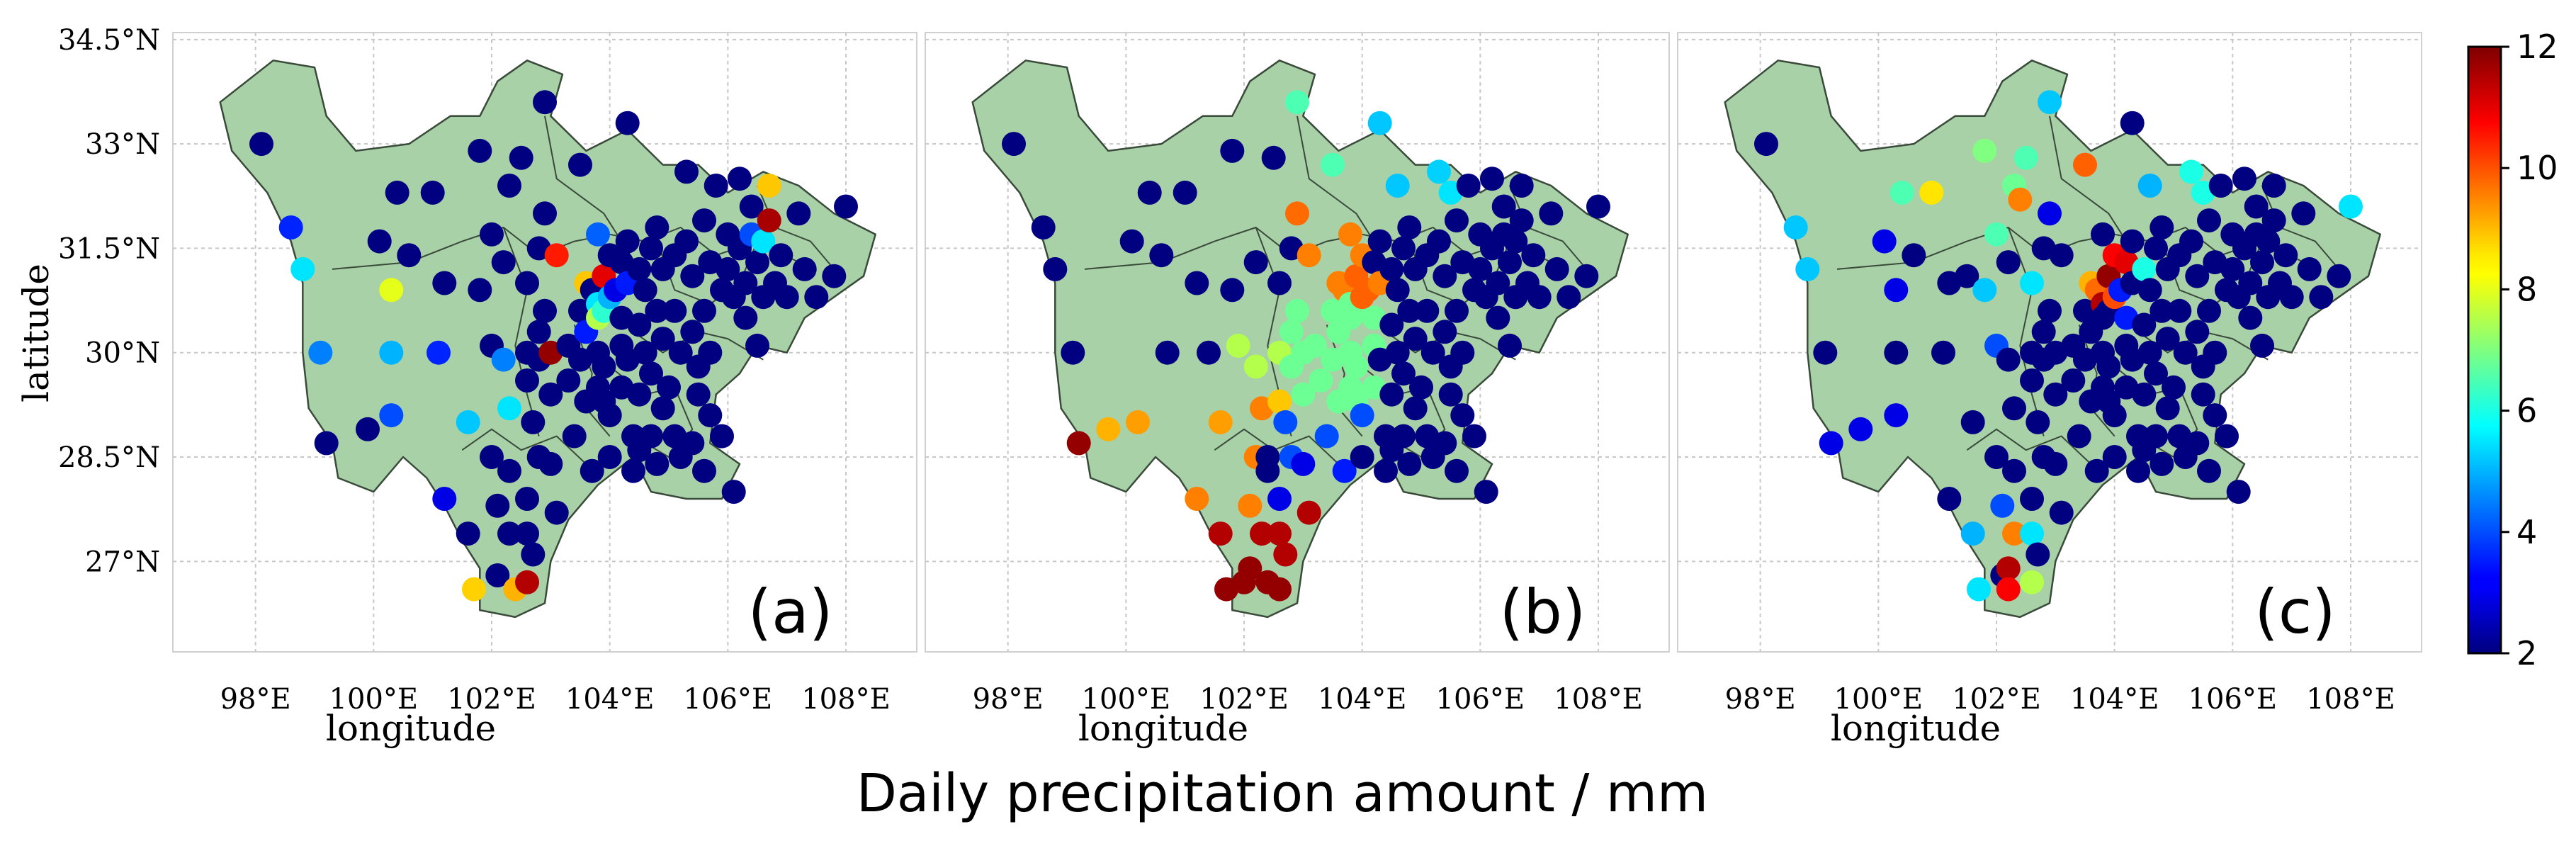 The width and height of the screenshot is (2576, 846). I want to click on figure-caption: Daily precipitation amount / mm, so click(1282, 793).